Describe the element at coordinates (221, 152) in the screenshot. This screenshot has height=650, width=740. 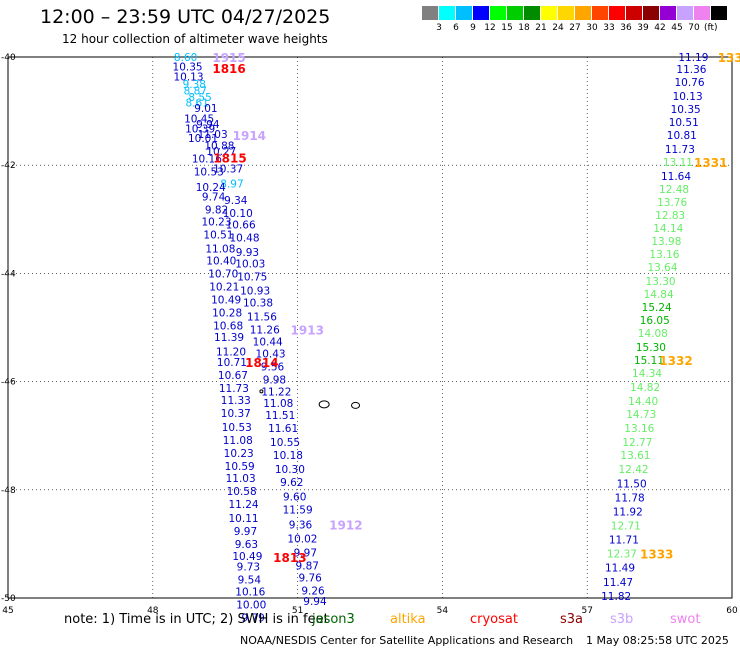
I see `wave-height-value: 10.27` at that location.